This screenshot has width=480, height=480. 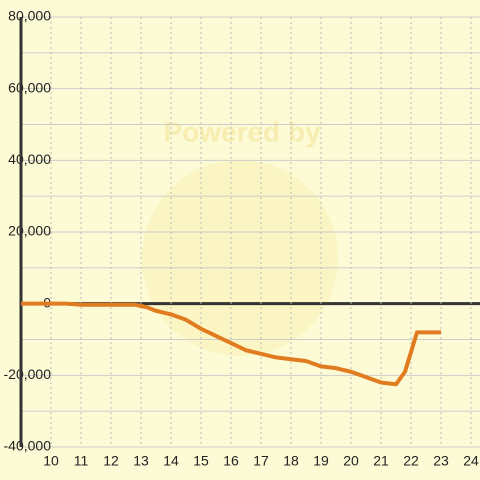 What do you see at coordinates (51, 461) in the screenshot?
I see `x-tick-label: 10` at bounding box center [51, 461].